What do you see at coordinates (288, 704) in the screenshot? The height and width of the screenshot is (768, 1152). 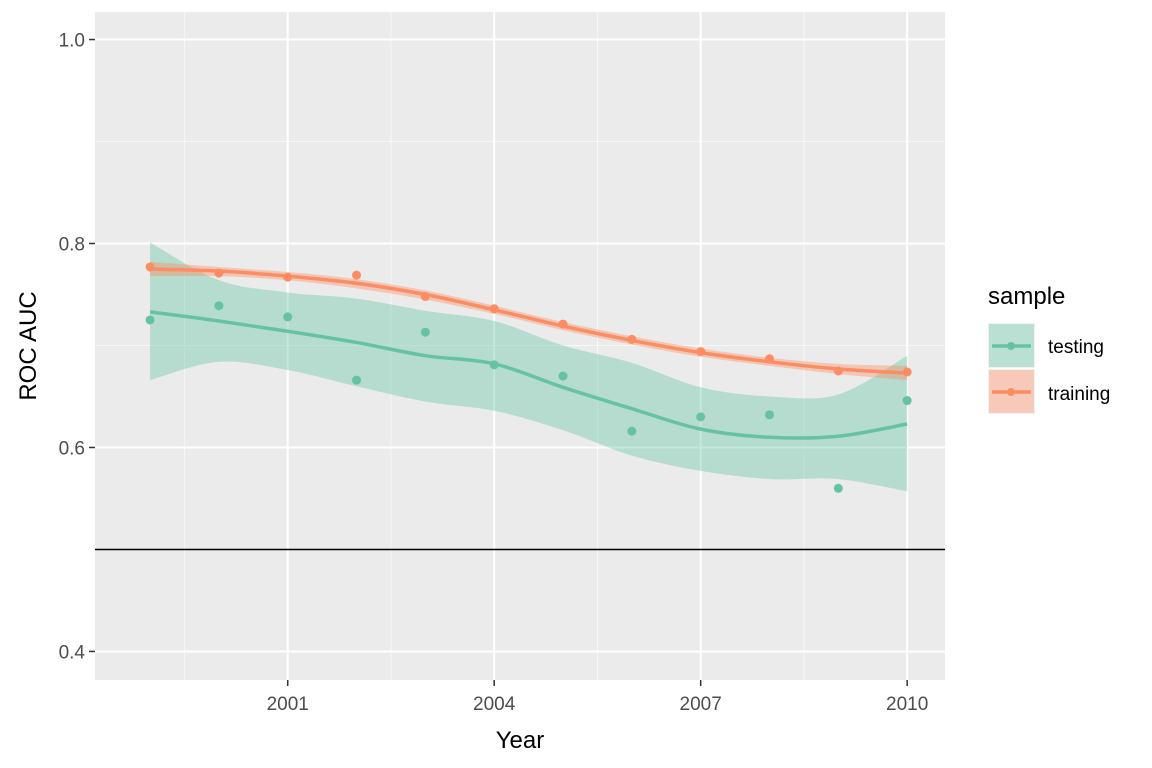 I see `x-tick-label: 2001` at bounding box center [288, 704].